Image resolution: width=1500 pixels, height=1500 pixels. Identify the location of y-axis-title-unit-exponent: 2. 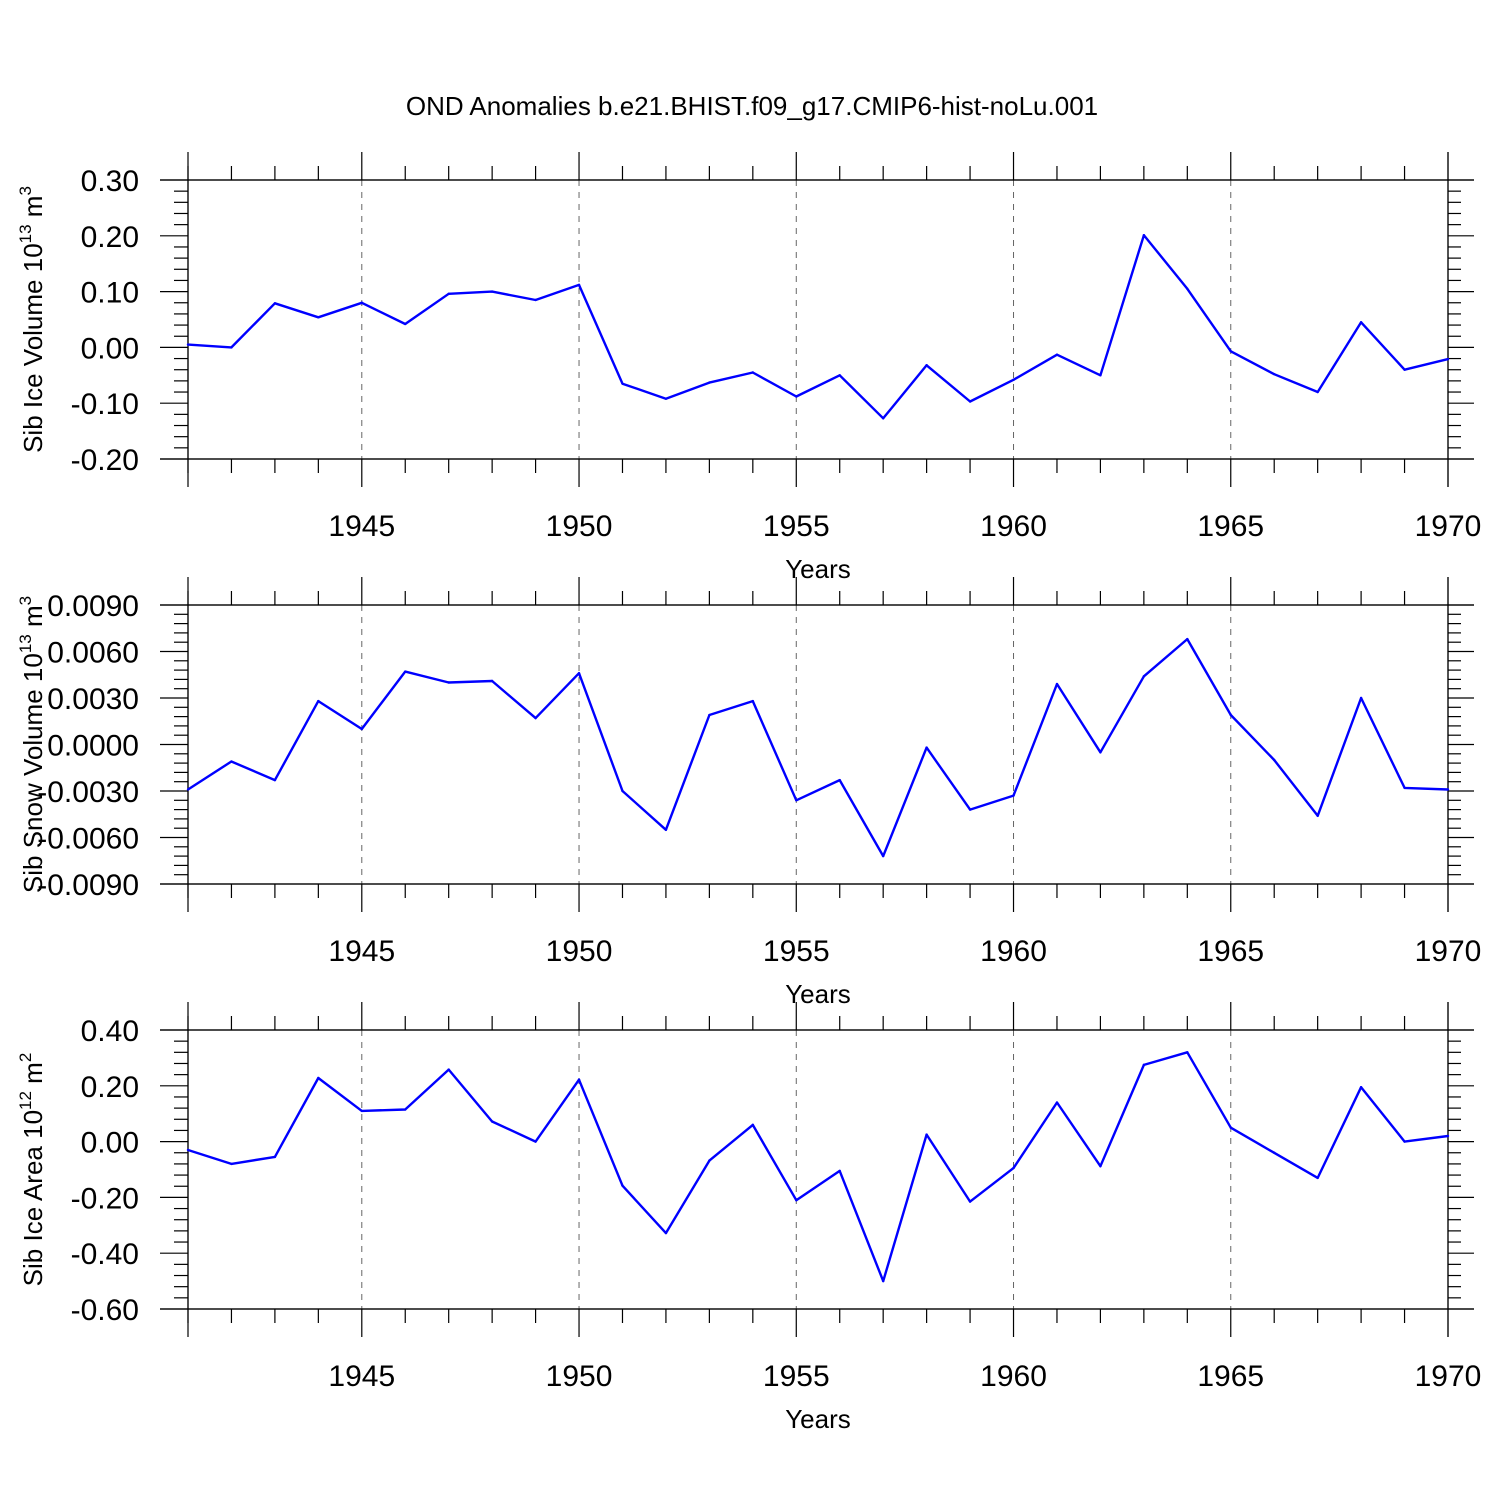
(25, 1057).